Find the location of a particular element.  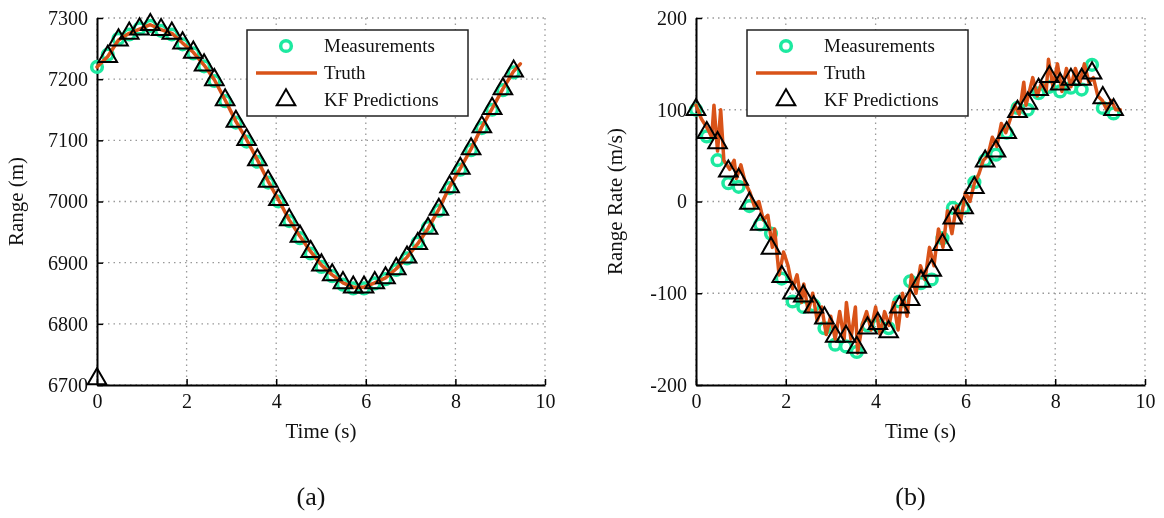

y-tick-label: 200 is located at coordinates (672, 17).